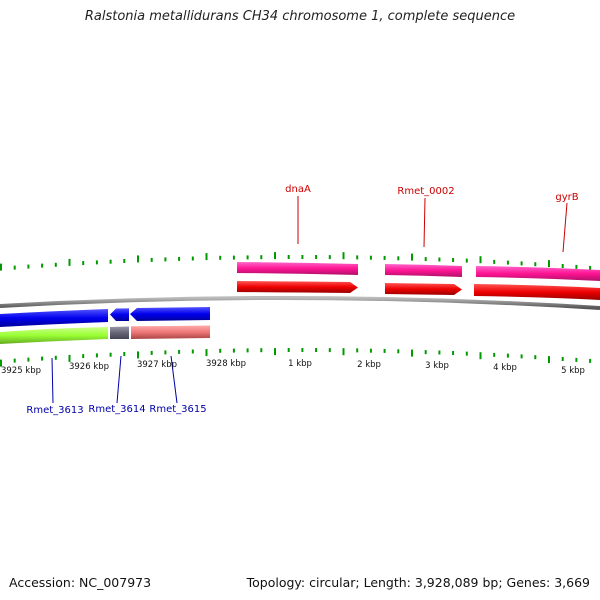  What do you see at coordinates (300, 364) in the screenshot?
I see `tick-label: 1 kbp` at bounding box center [300, 364].